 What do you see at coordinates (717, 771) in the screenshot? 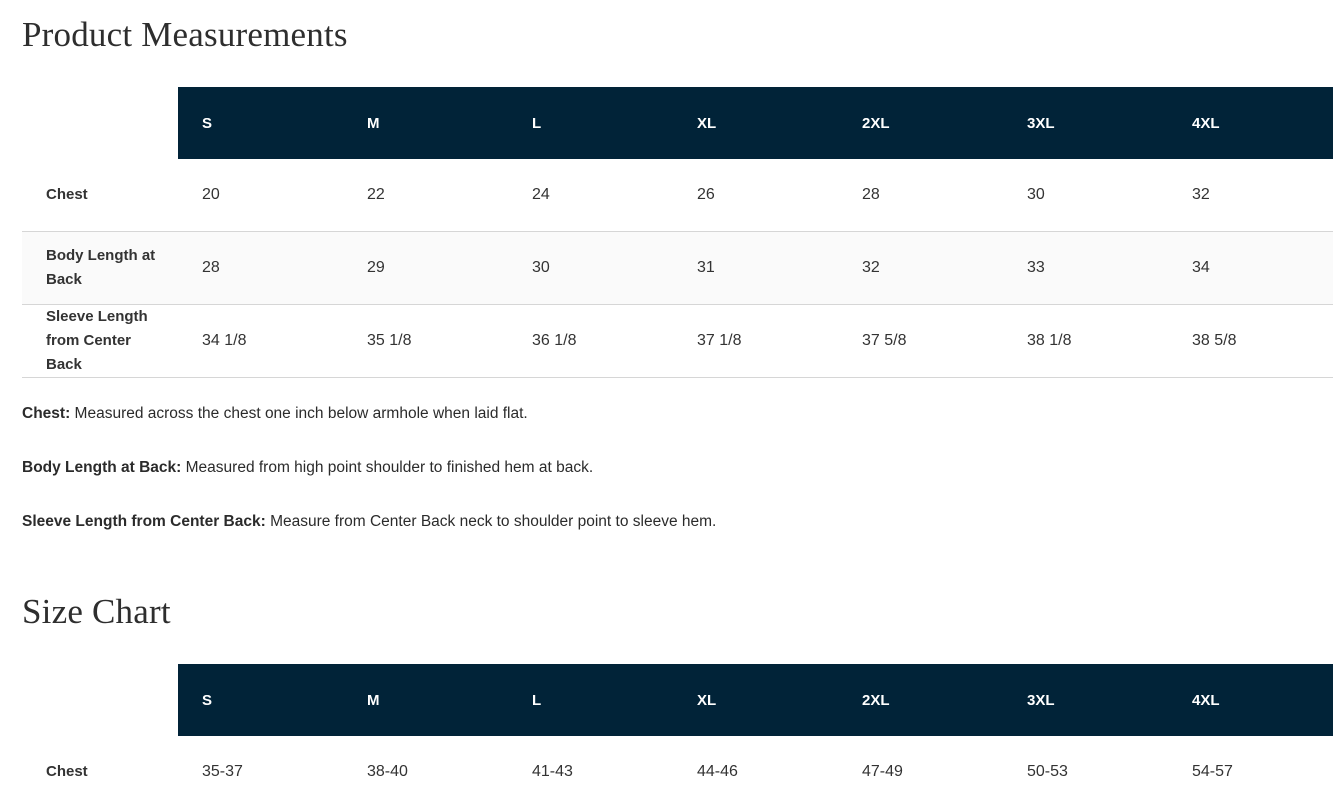
I see `table-cell: 44-46` at bounding box center [717, 771].